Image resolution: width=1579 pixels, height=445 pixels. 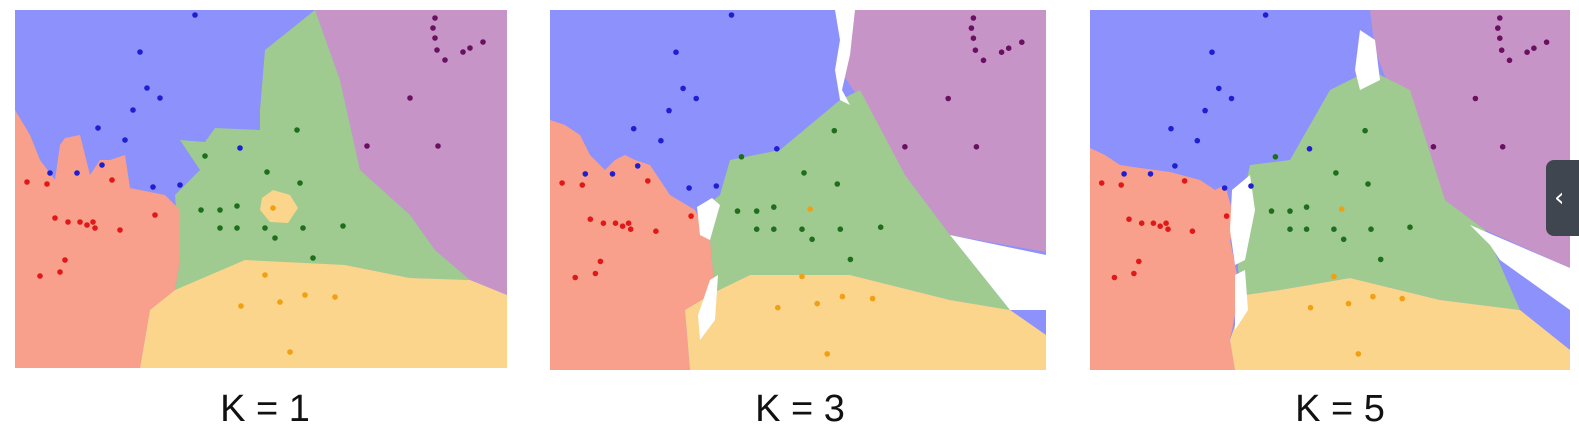 I want to click on side-panel-toggle: ‹, so click(x=1562, y=198).